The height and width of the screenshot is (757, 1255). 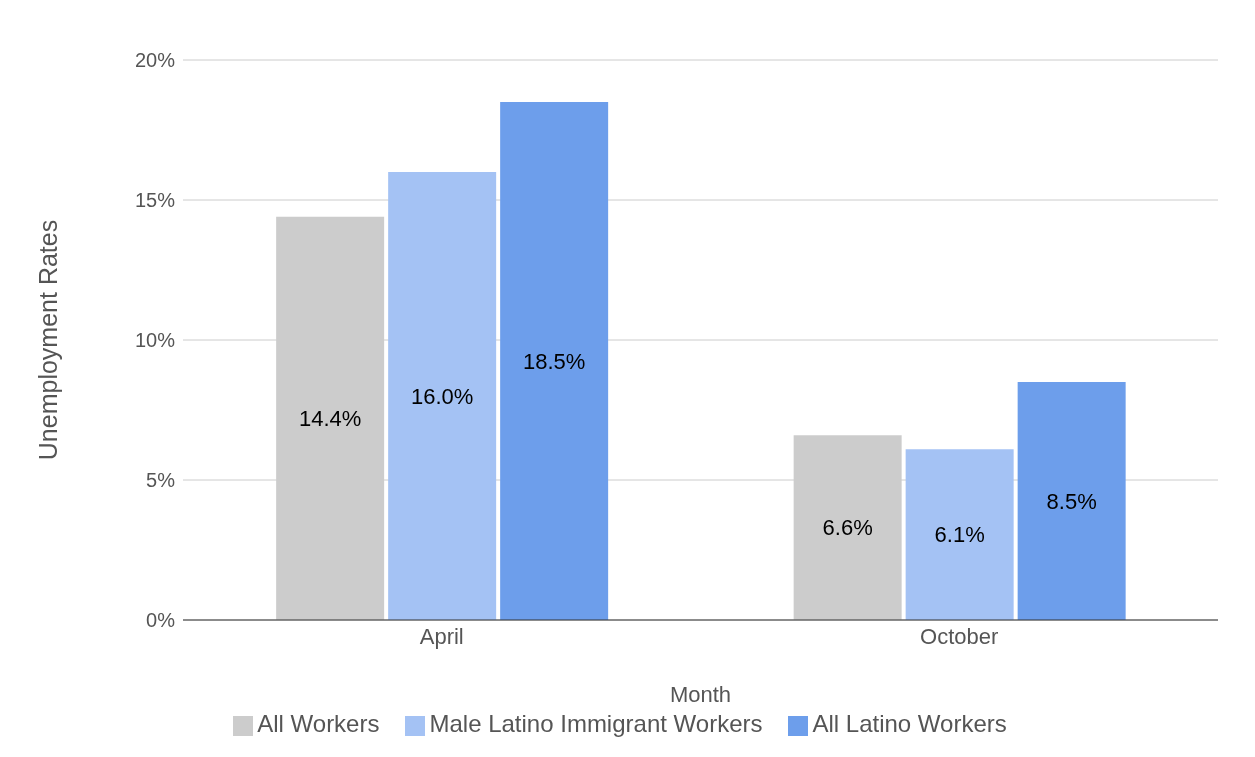 I want to click on x-tick-label: October, so click(x=959, y=636).